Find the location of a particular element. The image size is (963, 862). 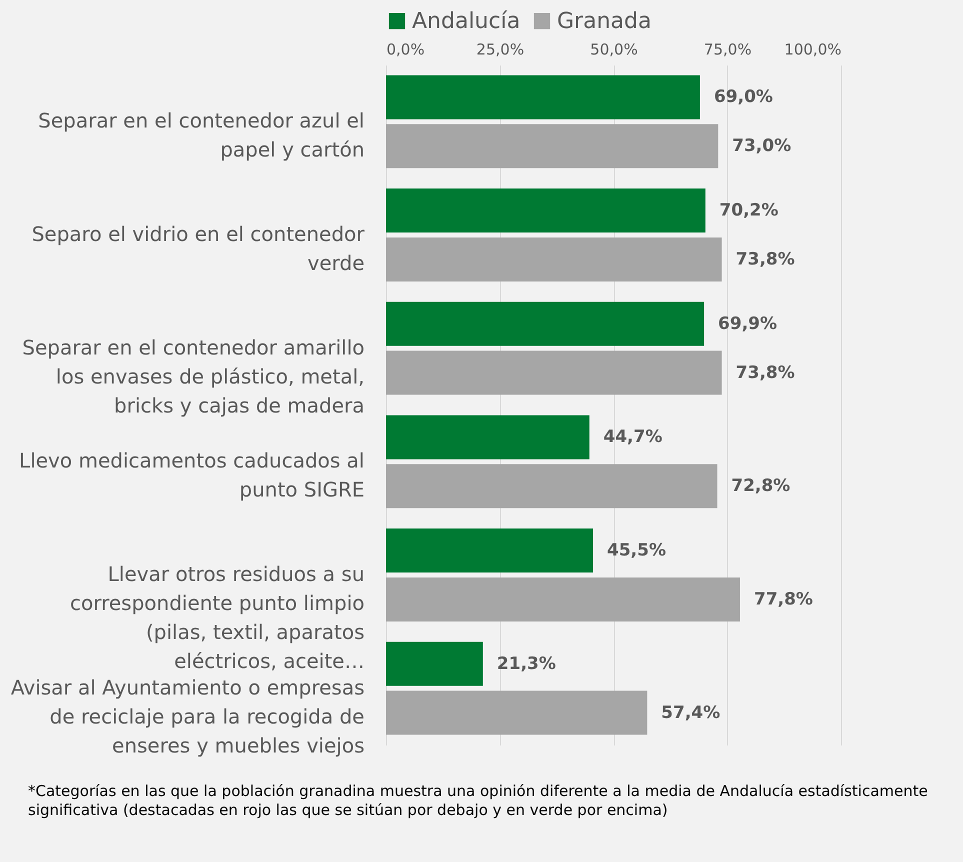

data-label: 45,5% is located at coordinates (636, 550).